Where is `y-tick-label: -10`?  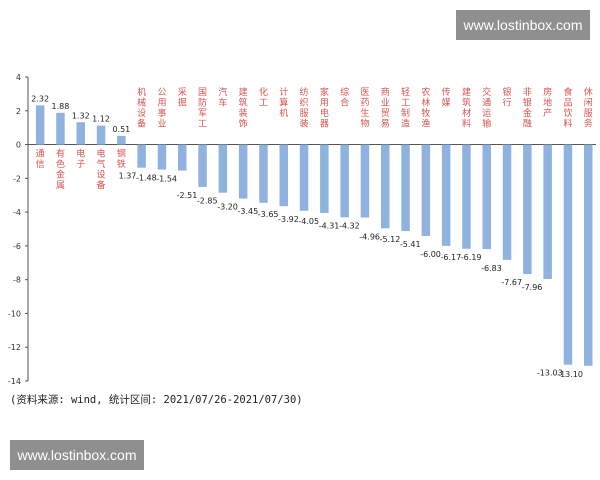 y-tick-label: -10 is located at coordinates (14, 313).